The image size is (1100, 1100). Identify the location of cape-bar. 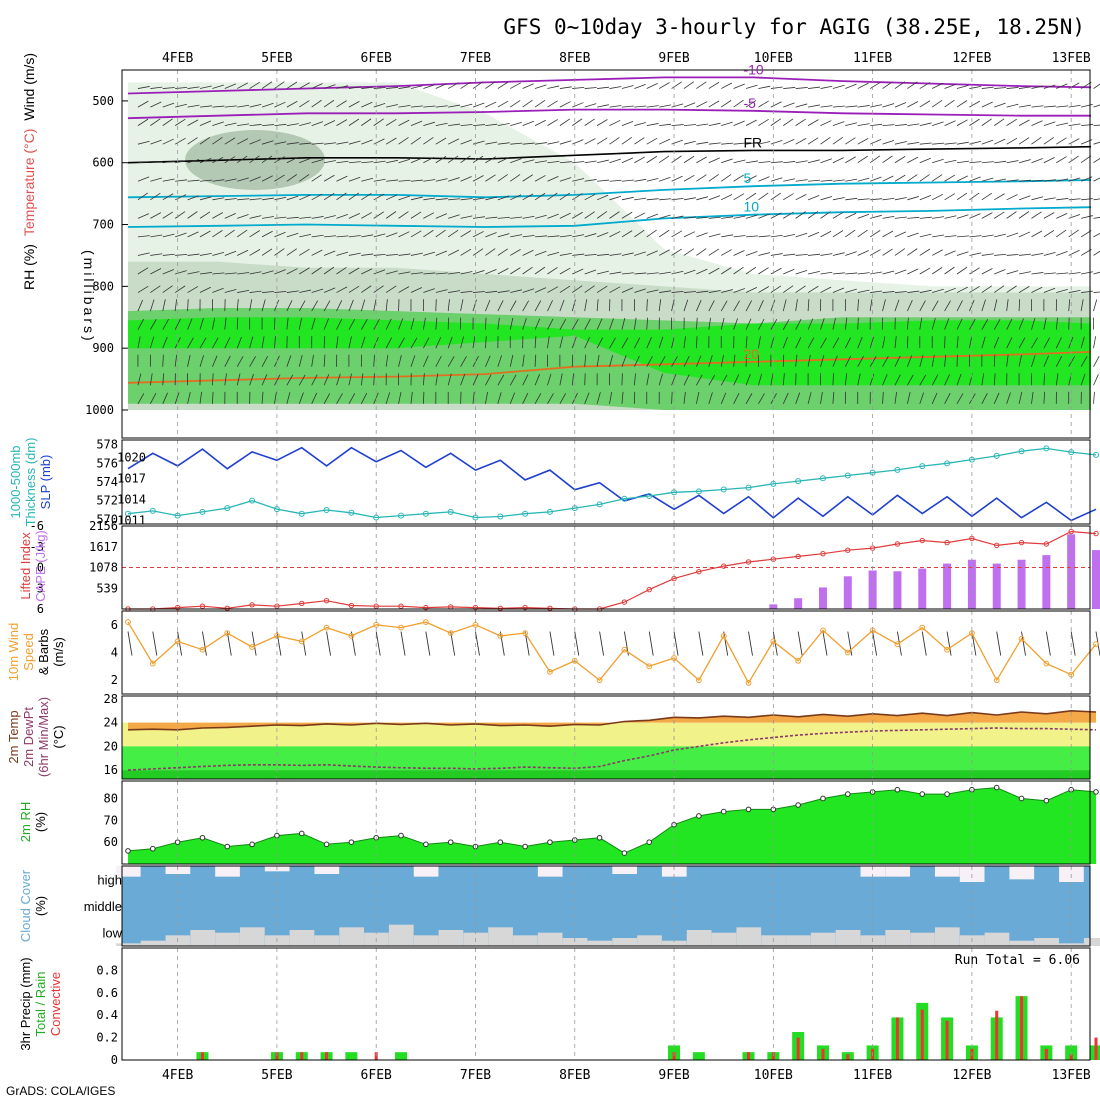
(1021, 584).